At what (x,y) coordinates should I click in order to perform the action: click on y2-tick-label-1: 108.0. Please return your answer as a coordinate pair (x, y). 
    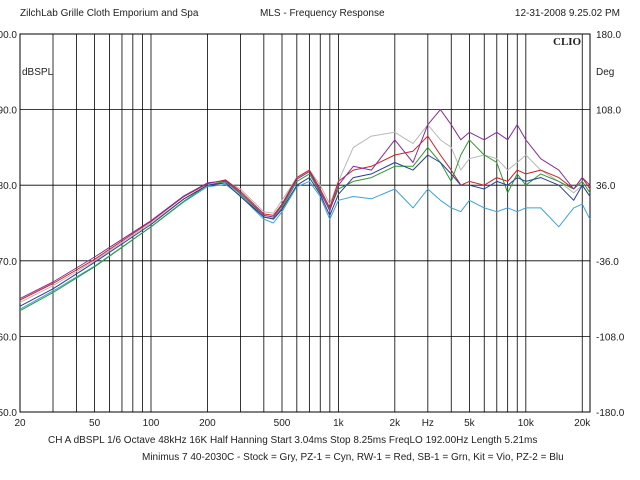
    Looking at the image, I should click on (608, 111).